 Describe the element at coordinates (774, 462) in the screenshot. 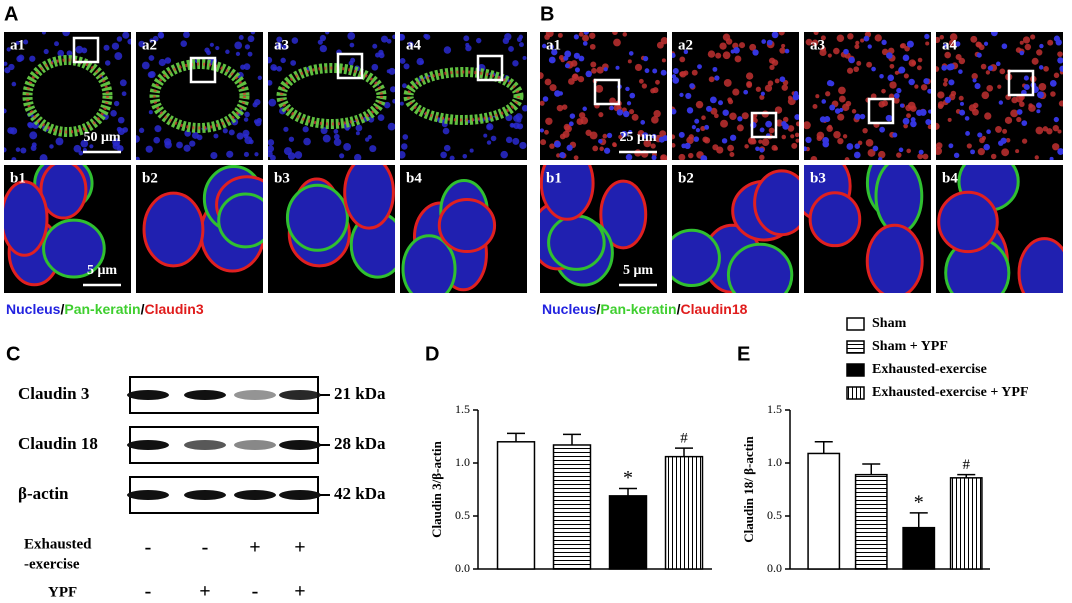

I see `y-tick-label: 1.0` at that location.